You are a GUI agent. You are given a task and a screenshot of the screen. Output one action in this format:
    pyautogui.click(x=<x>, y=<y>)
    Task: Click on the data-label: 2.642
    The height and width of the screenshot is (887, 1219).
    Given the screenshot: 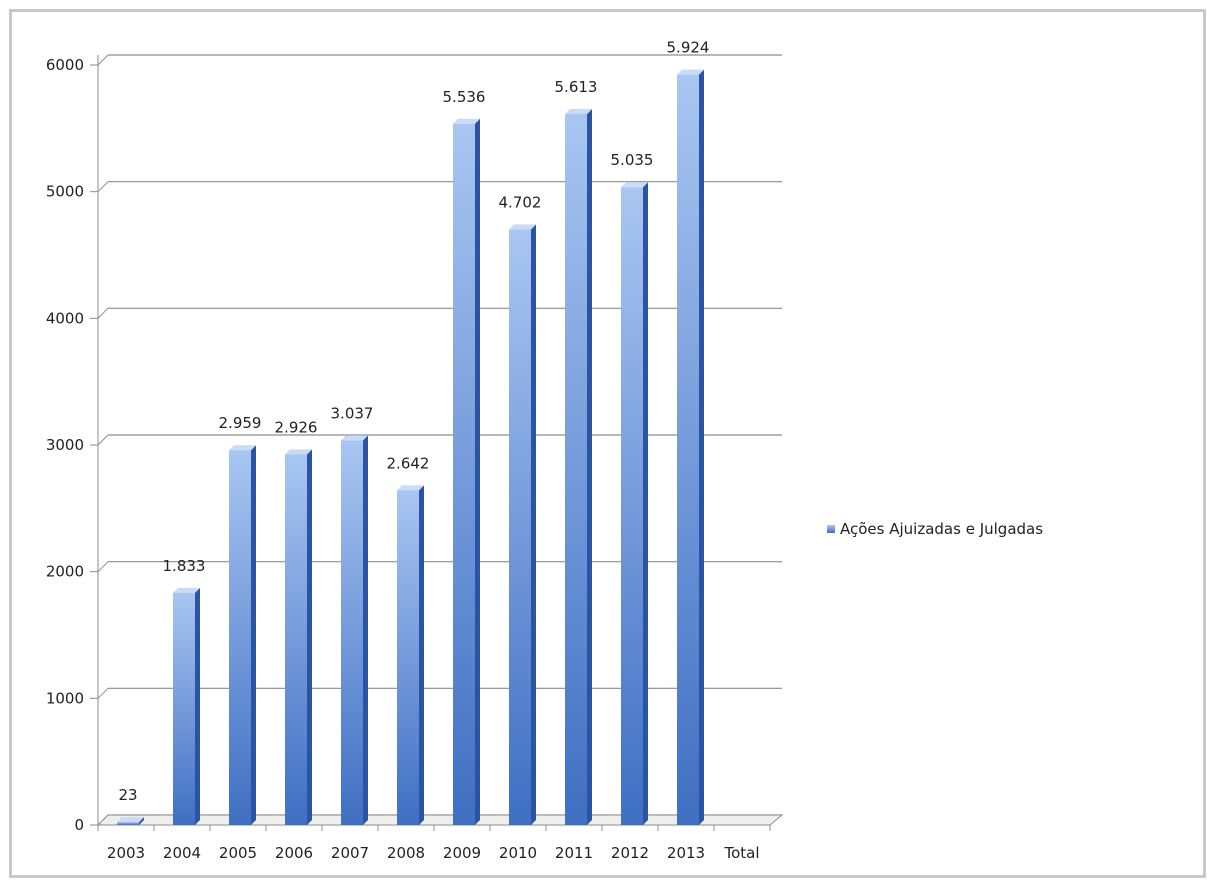 What is the action you would take?
    pyautogui.click(x=408, y=463)
    